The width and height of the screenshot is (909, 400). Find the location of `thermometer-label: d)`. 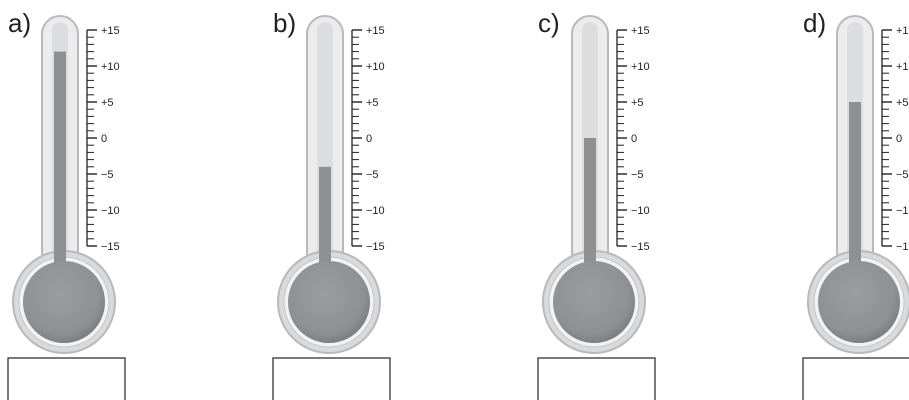

thermometer-label: d) is located at coordinates (814, 23).